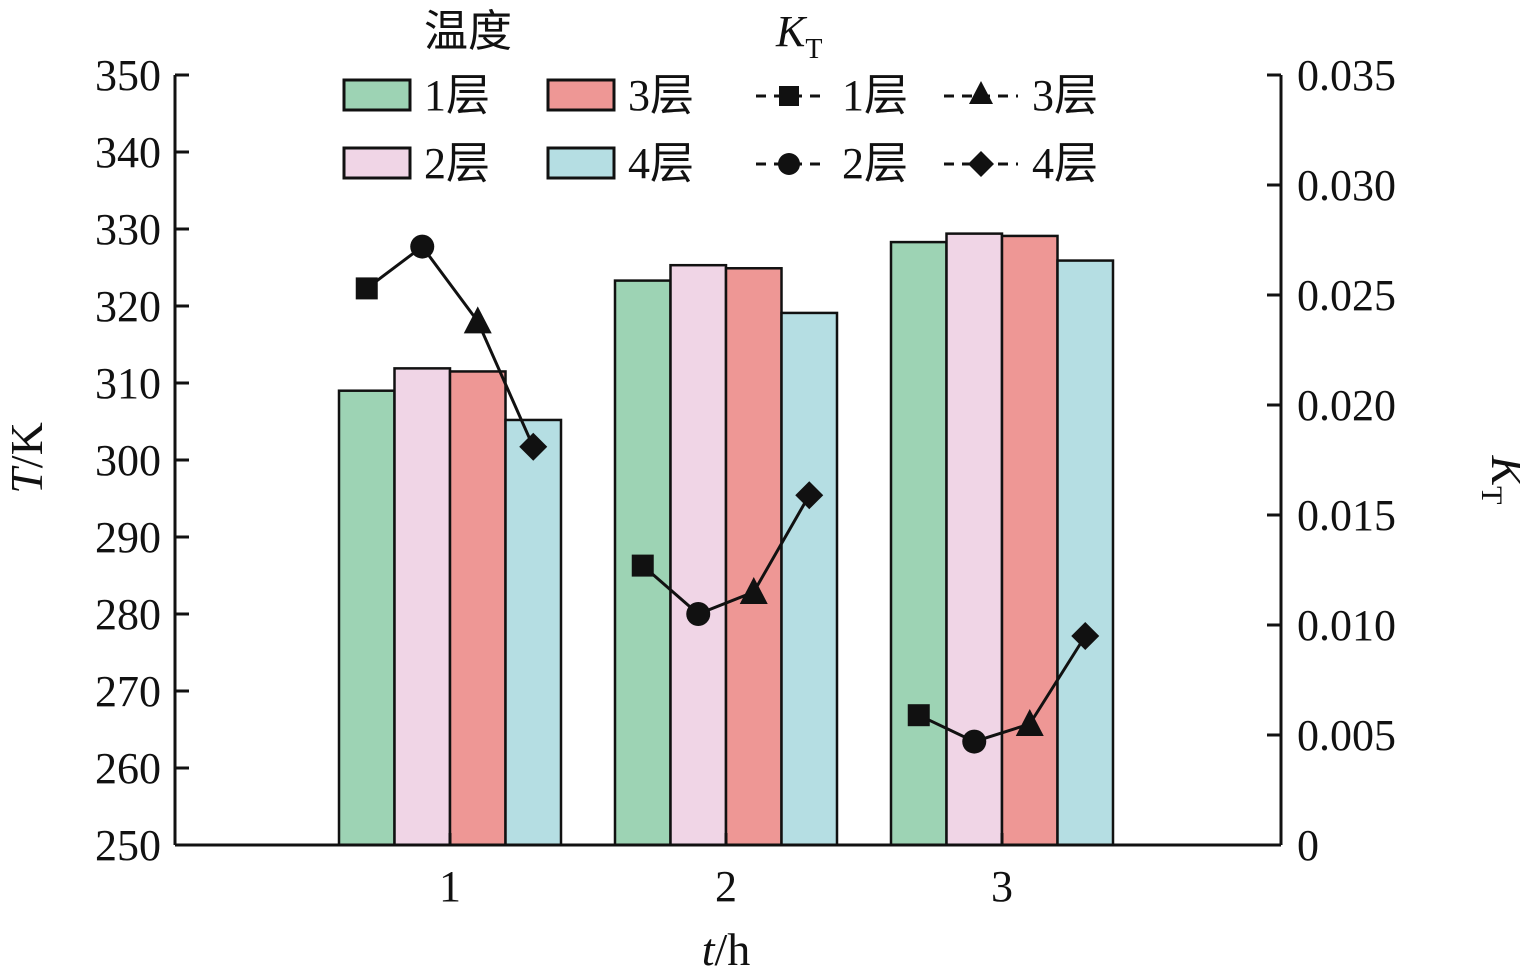  I want to click on bar-t1-1层, so click(366, 618).